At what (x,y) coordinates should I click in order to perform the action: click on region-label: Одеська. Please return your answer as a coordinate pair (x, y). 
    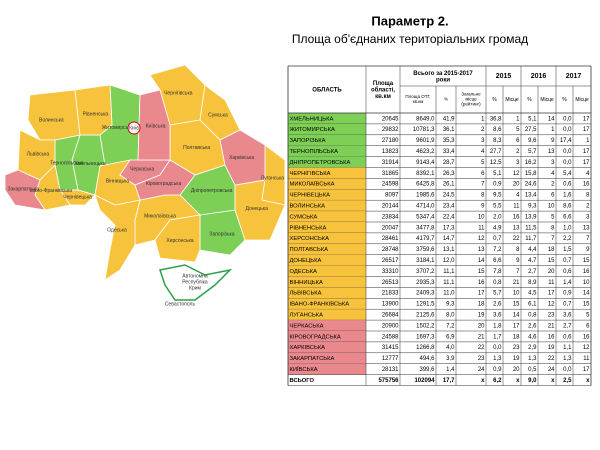
    Looking at the image, I should click on (117, 230).